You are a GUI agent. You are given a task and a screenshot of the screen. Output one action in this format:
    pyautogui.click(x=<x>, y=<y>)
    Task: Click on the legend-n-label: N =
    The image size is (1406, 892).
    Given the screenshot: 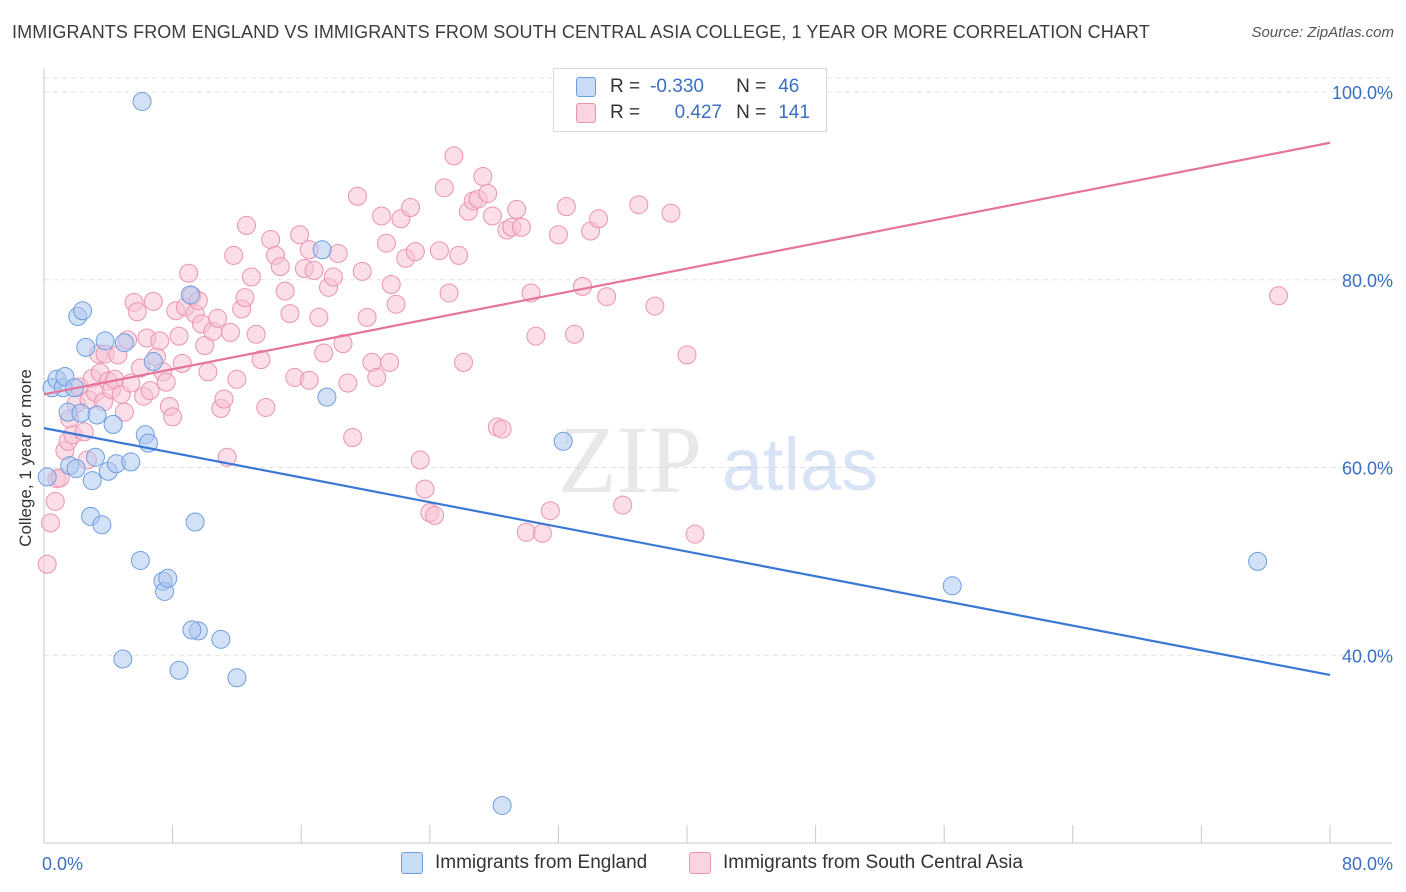 What is the action you would take?
    pyautogui.click(x=751, y=86)
    